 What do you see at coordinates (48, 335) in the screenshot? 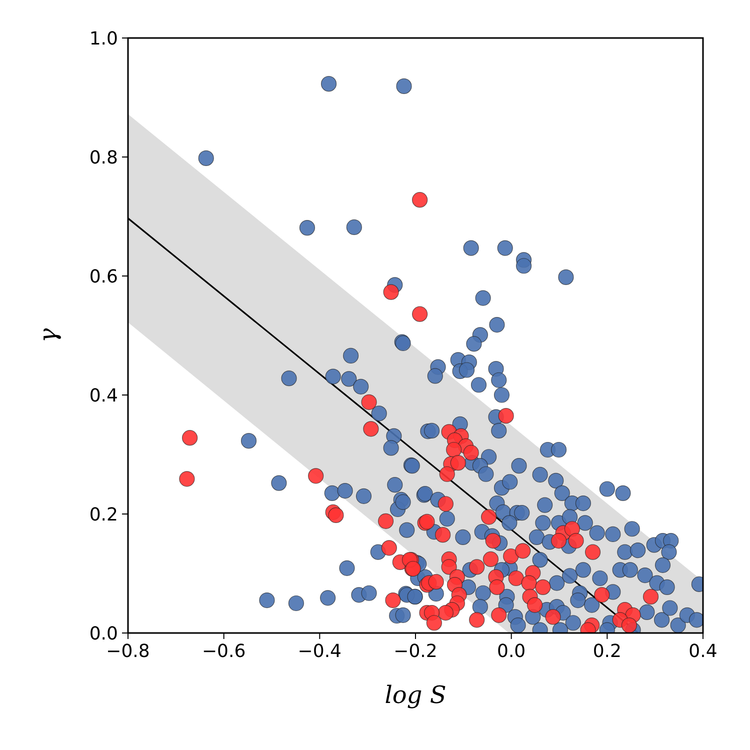
I see `y-axis-title: γ` at bounding box center [48, 335].